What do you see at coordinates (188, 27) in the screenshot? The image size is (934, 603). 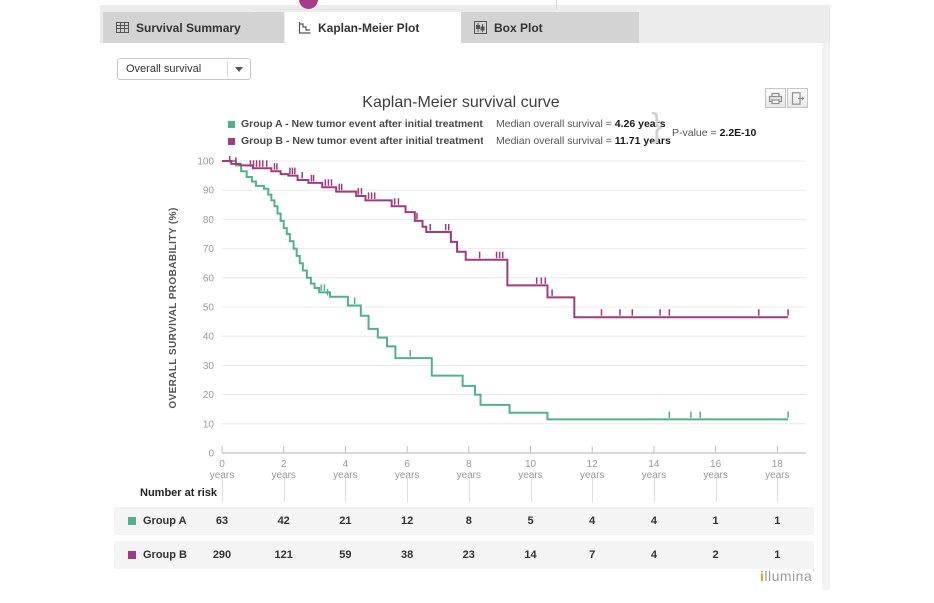 I see `tab-label: Survival Summary` at bounding box center [188, 27].